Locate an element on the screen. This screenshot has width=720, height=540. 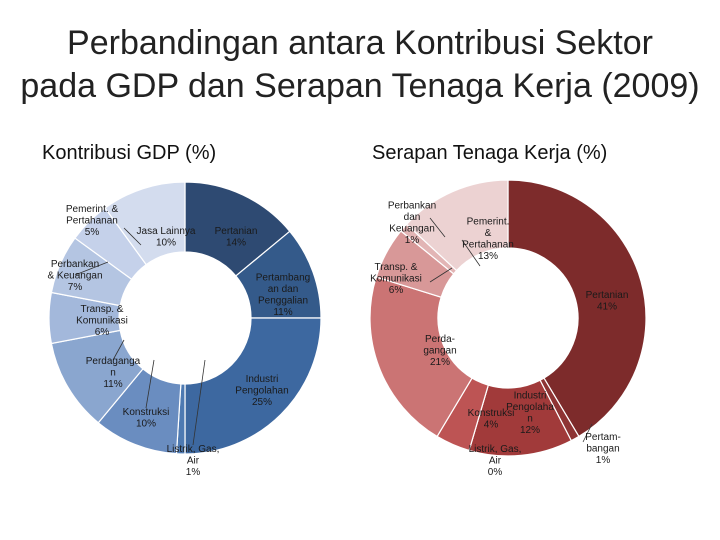
slice-label: Pertanian 14% is located at coordinates (236, 237).